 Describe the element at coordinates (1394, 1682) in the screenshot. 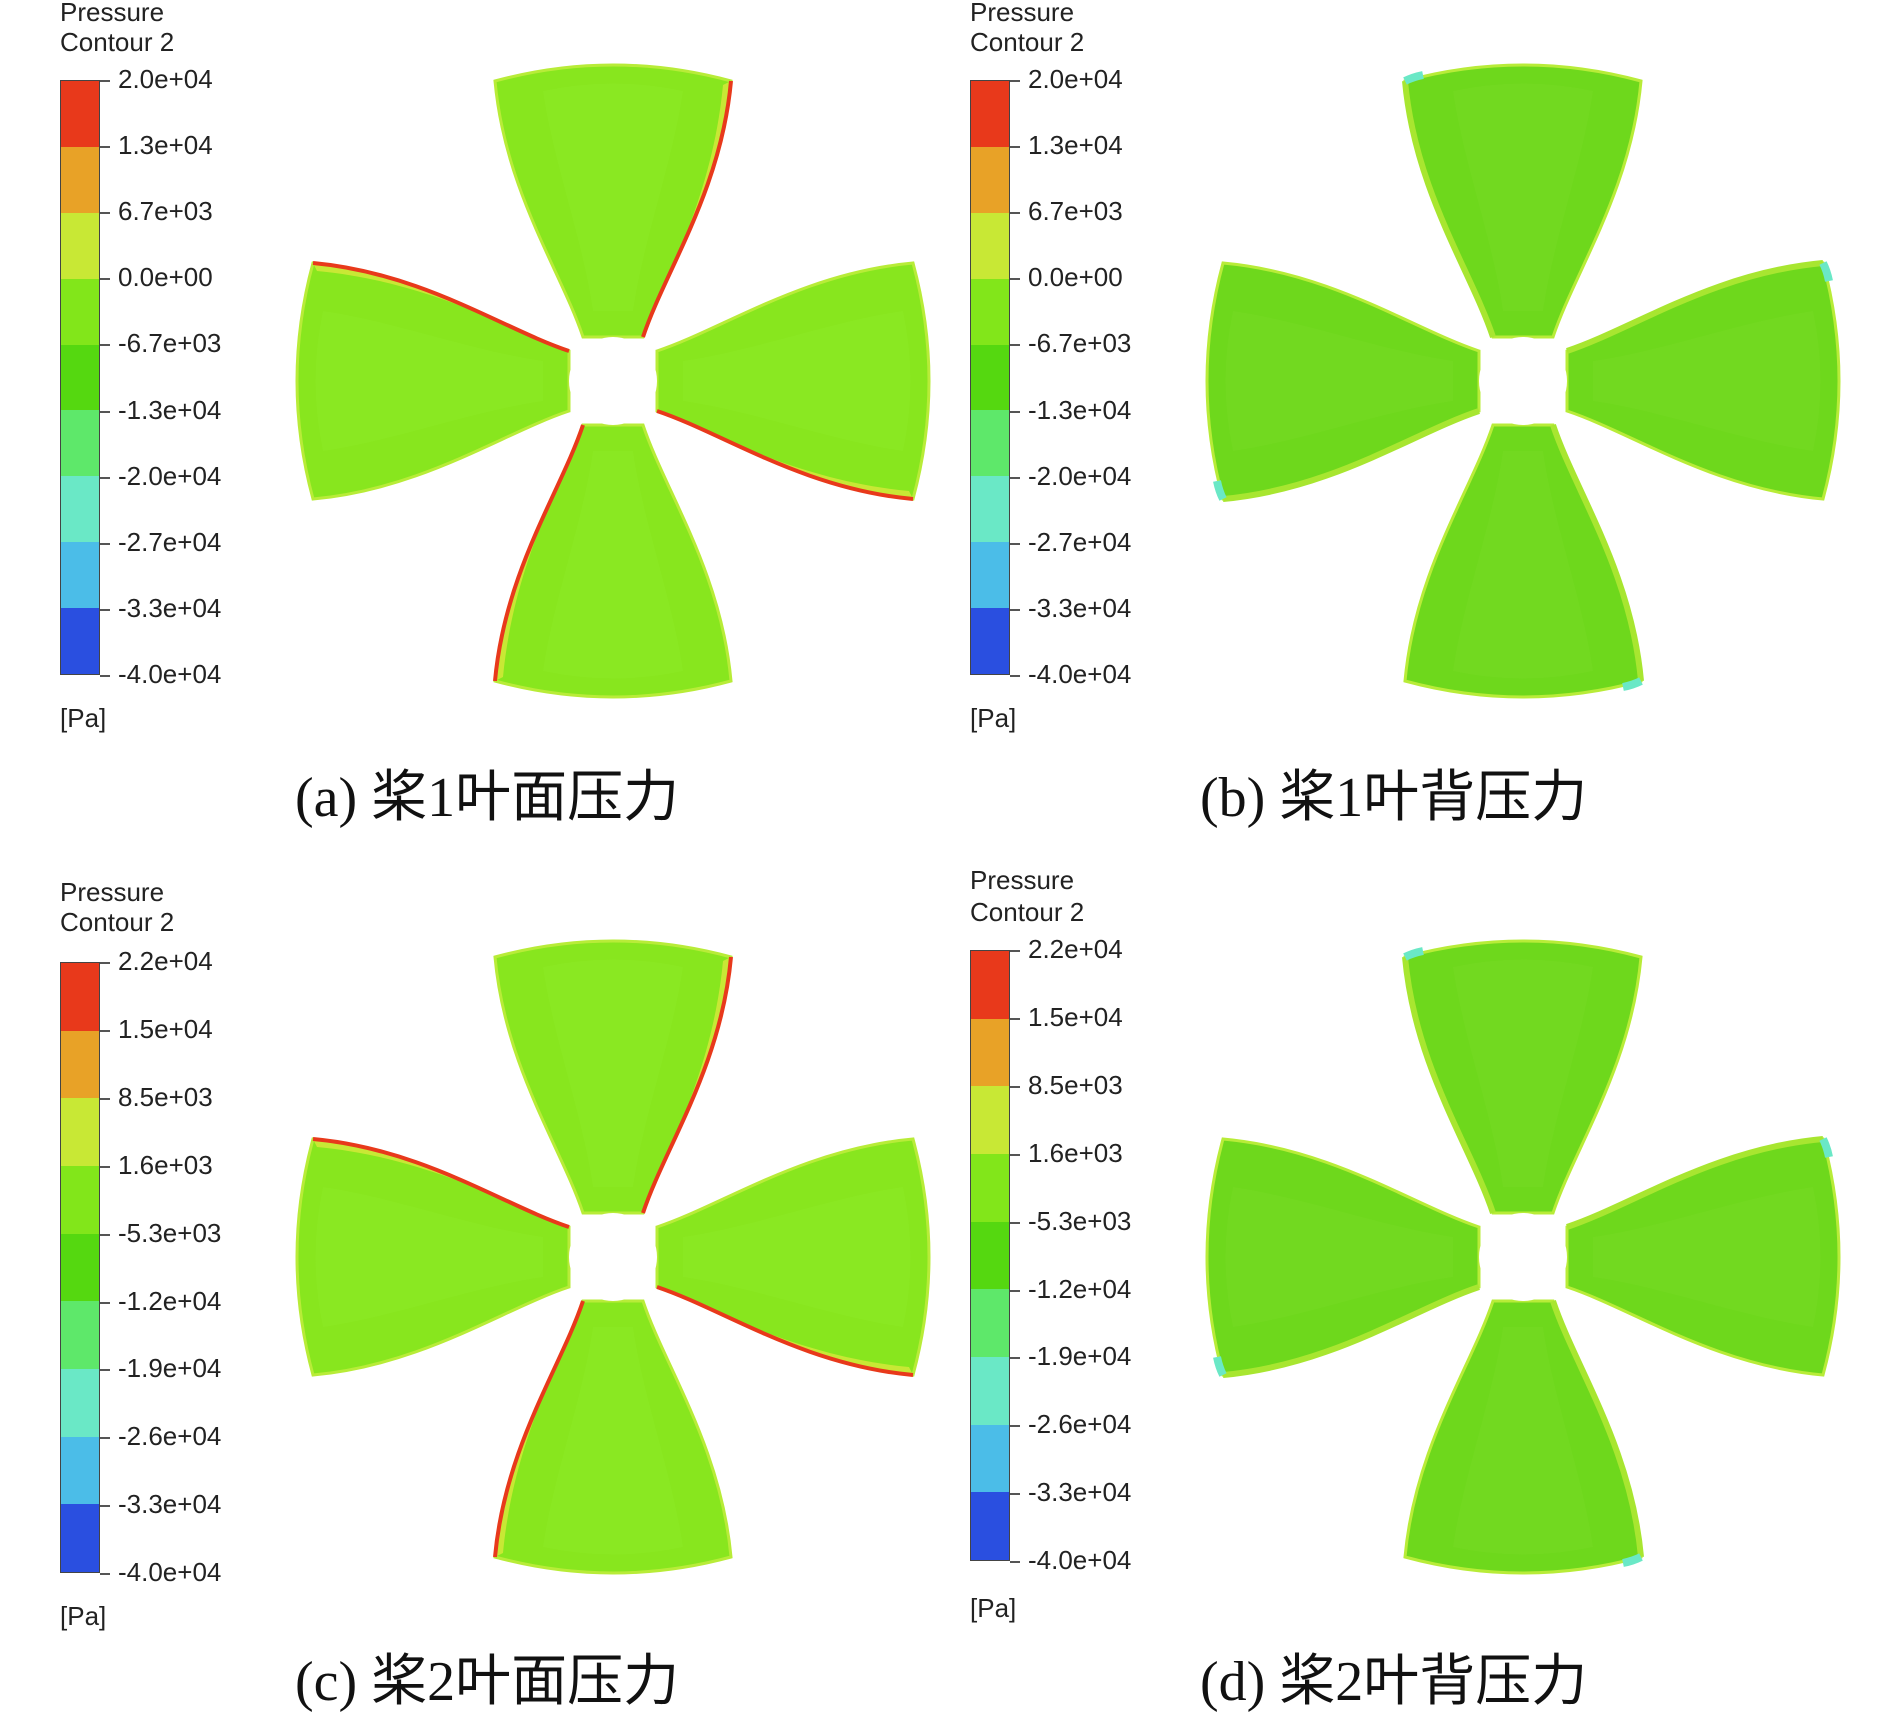

I see `panel-caption: (d) 桨2叶背压力` at that location.